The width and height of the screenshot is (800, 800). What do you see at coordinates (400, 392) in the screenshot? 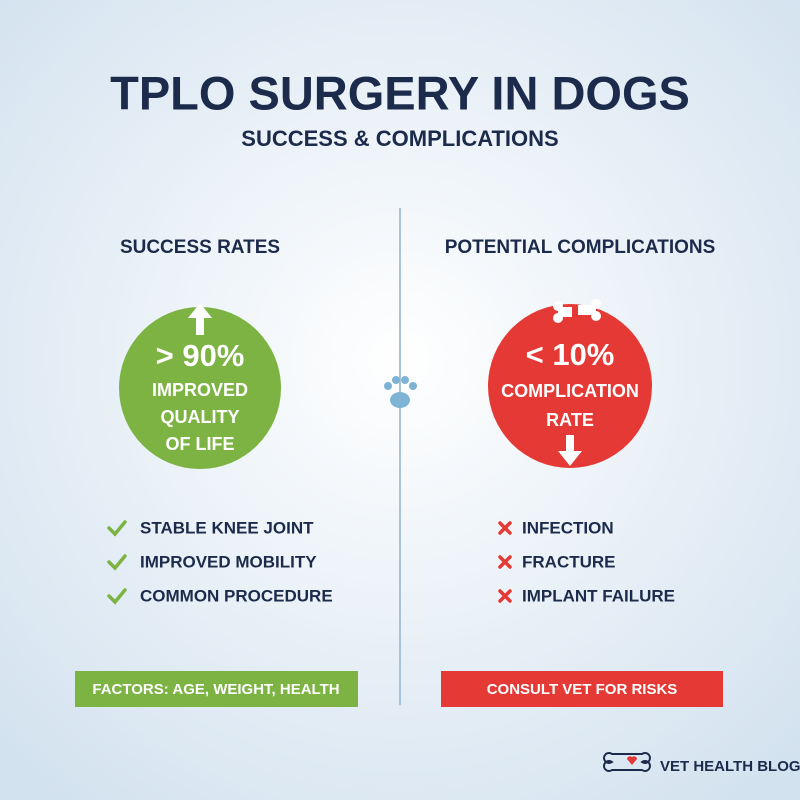
I see `paw-icon` at bounding box center [400, 392].